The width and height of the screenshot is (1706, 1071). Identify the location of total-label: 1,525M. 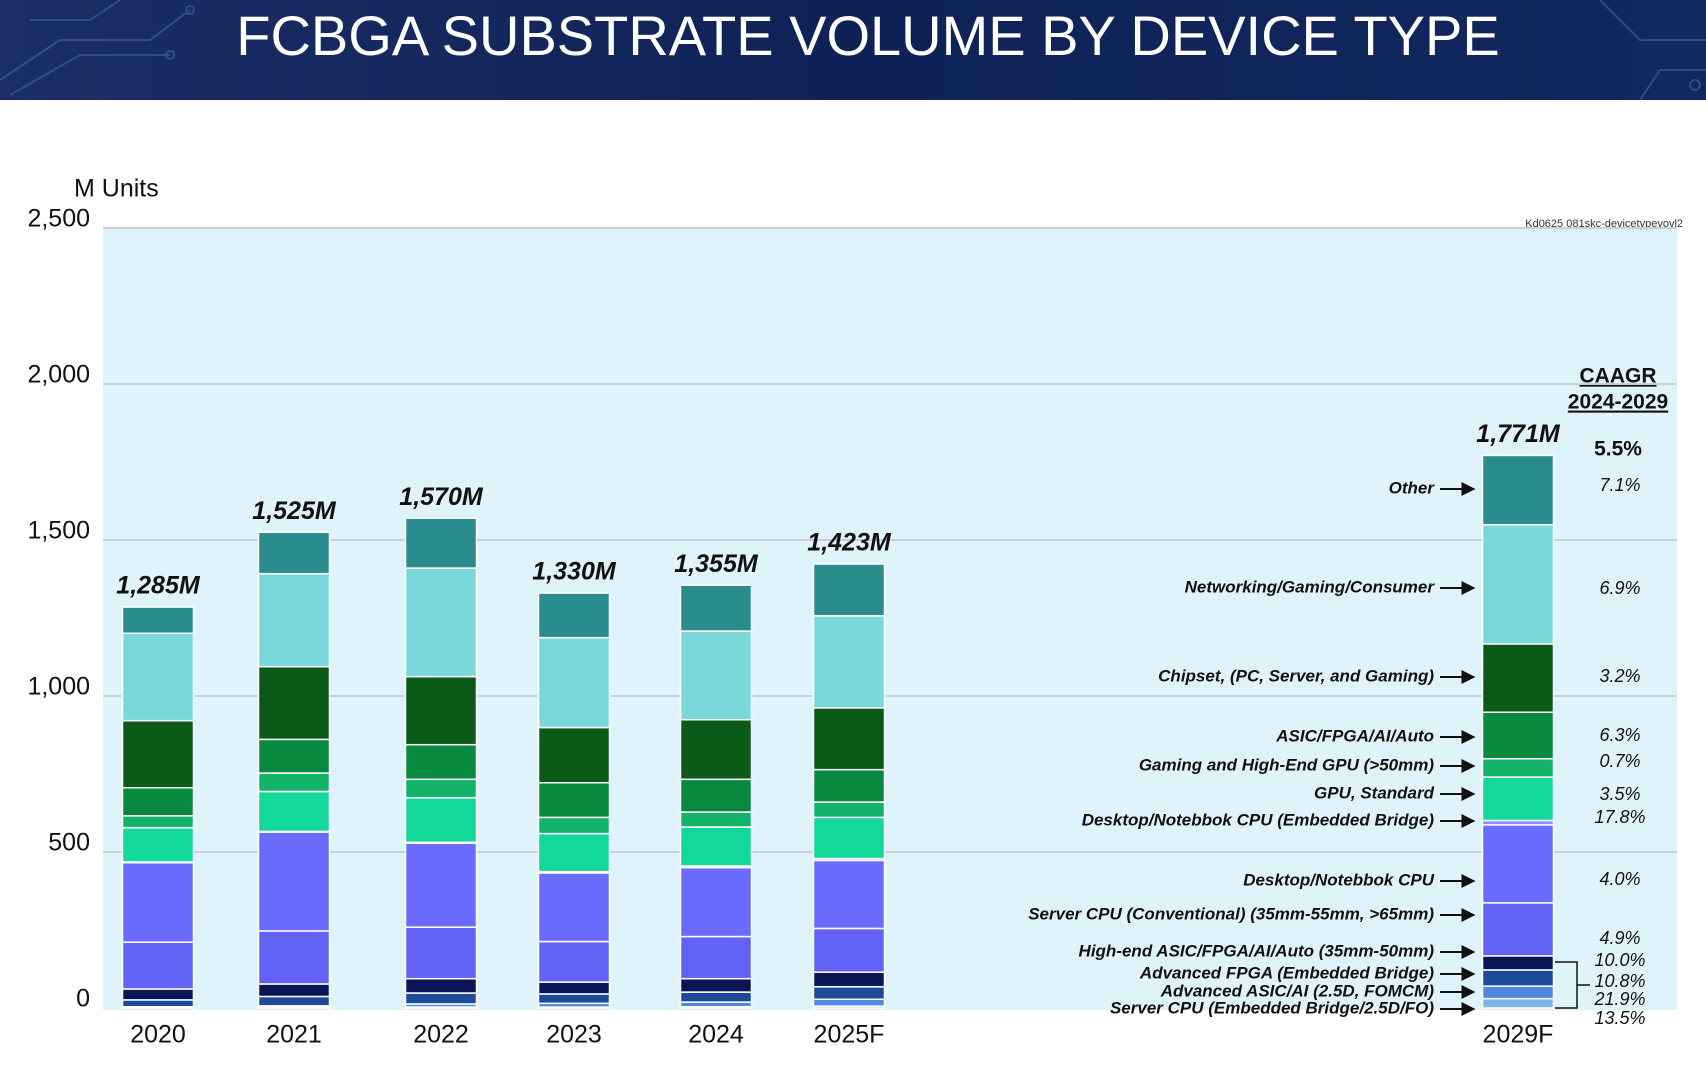
(294, 511).